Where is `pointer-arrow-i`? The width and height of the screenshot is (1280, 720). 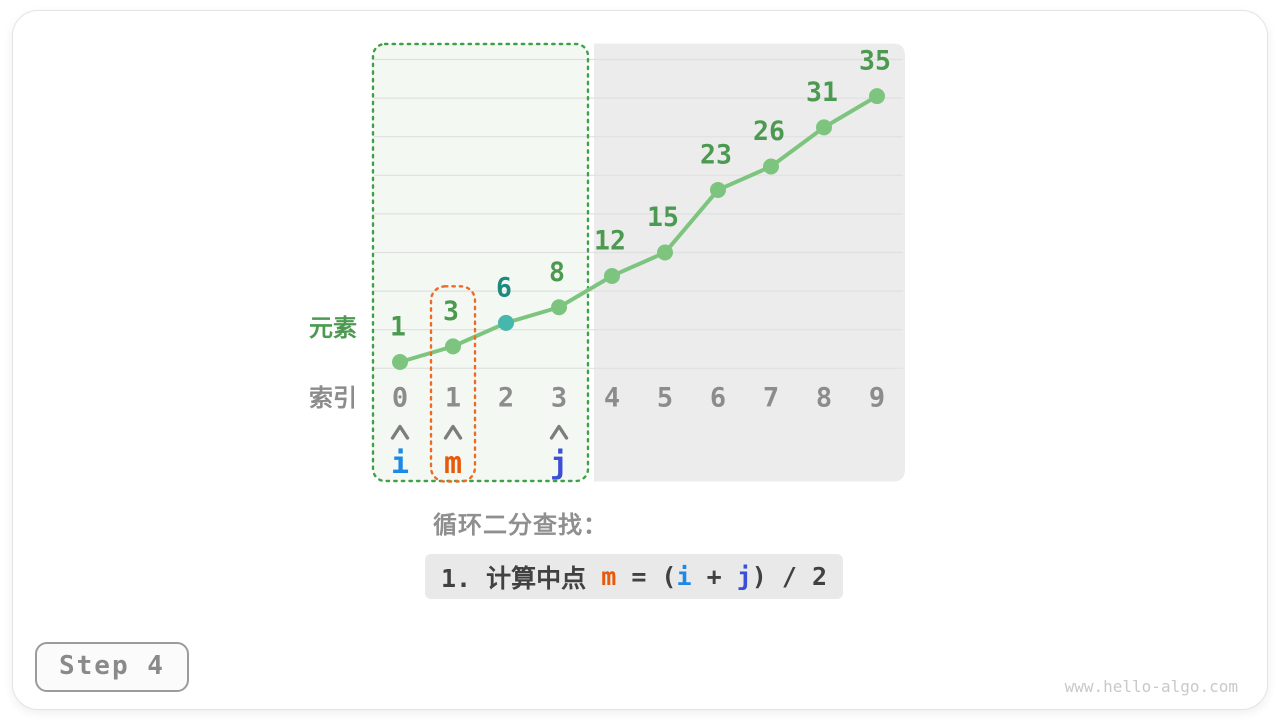
pointer-arrow-i is located at coordinates (400, 432).